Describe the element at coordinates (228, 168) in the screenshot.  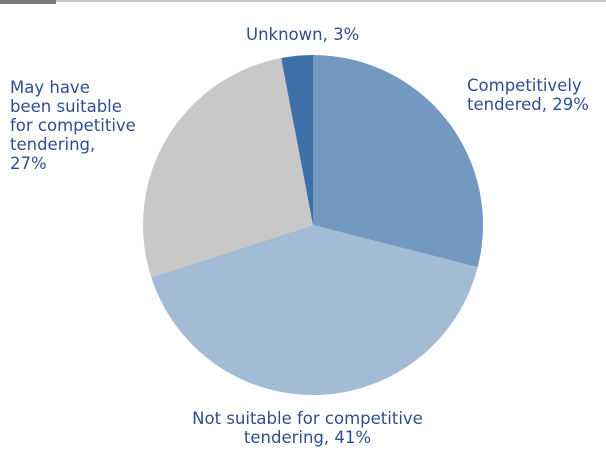
I see `pie-slice-may-have-been-suitable` at that location.